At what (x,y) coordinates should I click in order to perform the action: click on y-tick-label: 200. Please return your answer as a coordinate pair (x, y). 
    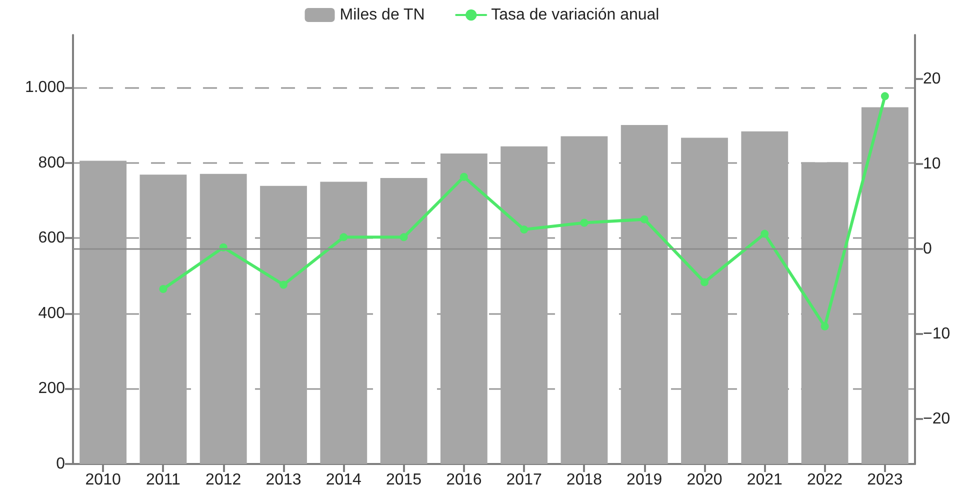
    Looking at the image, I should click on (52, 389).